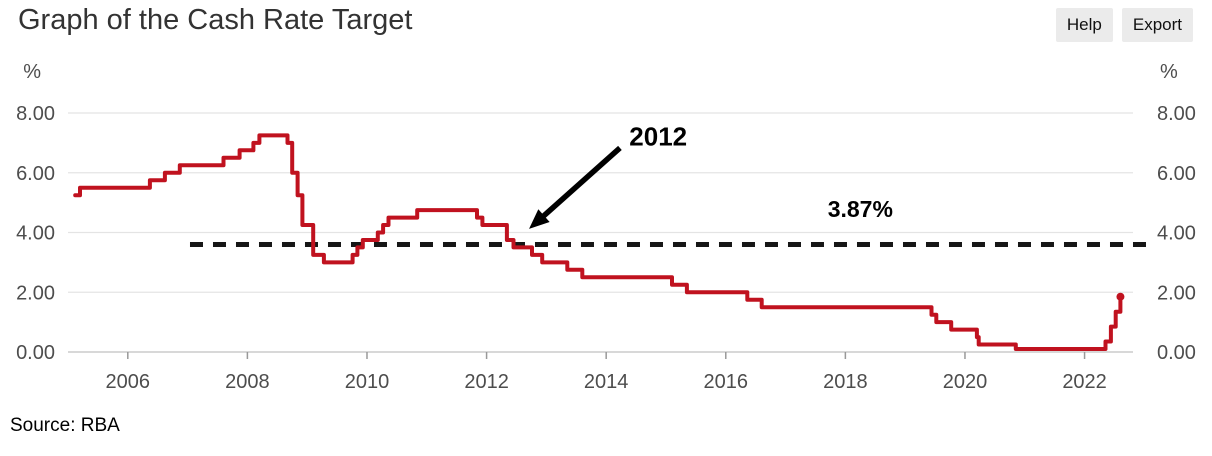 Image resolution: width=1212 pixels, height=456 pixels. I want to click on x-axis-tick-label: 2018, so click(845, 382).